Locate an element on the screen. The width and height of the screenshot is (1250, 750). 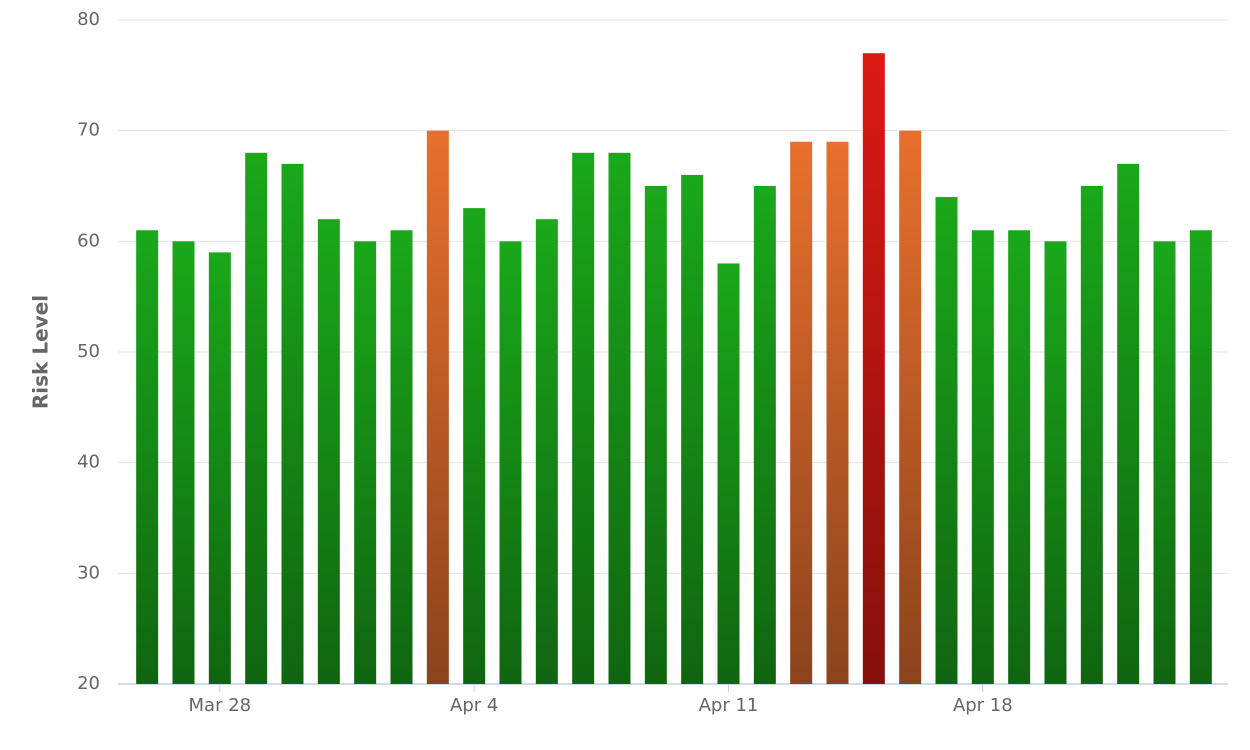
x-tick-label: Mar 28 is located at coordinates (220, 705).